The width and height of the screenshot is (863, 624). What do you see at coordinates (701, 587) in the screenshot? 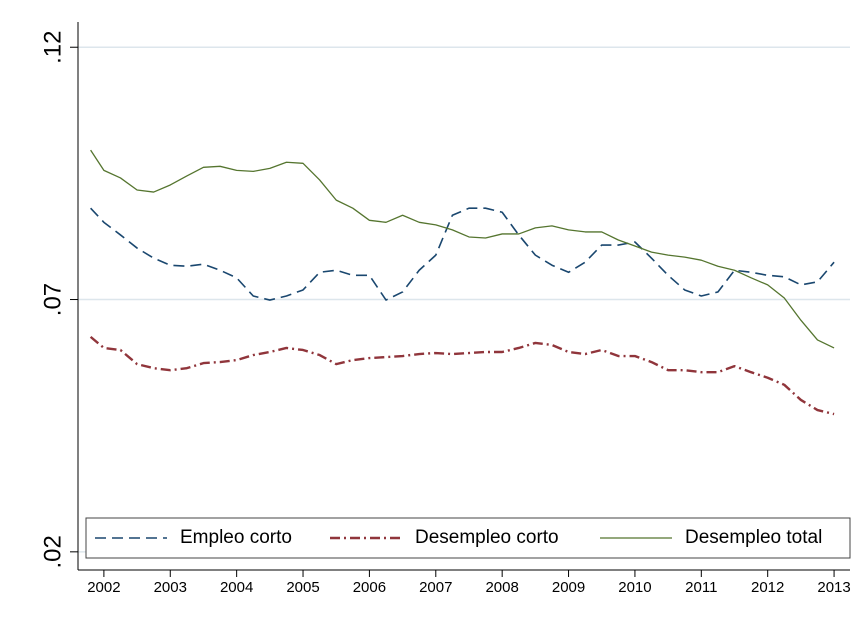
I see `x-tick-label: 2011` at bounding box center [701, 587].